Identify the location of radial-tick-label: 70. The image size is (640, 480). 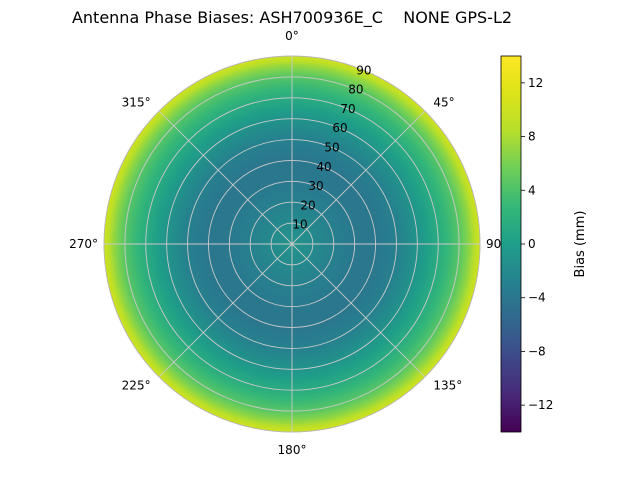
(347, 109).